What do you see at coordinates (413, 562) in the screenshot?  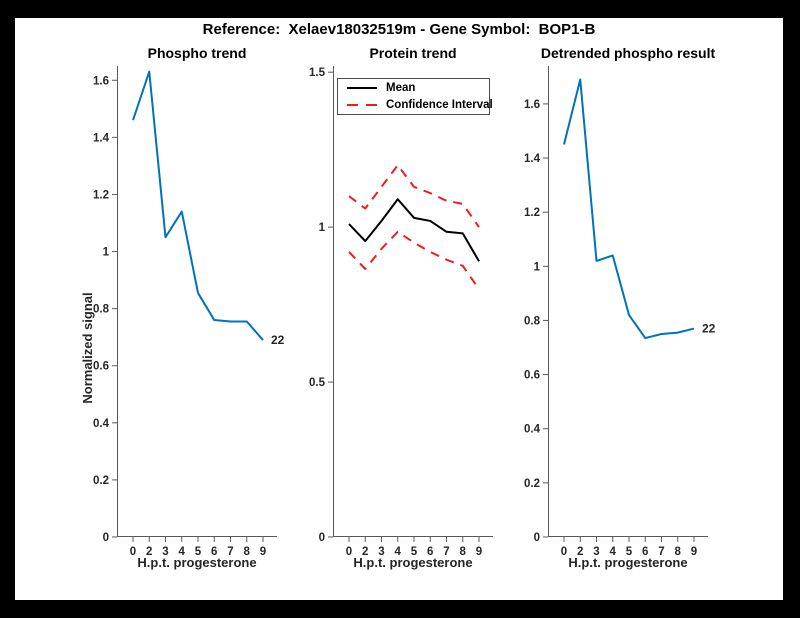 I see `x-axis-label-protein: H.p.t. progesterone` at bounding box center [413, 562].